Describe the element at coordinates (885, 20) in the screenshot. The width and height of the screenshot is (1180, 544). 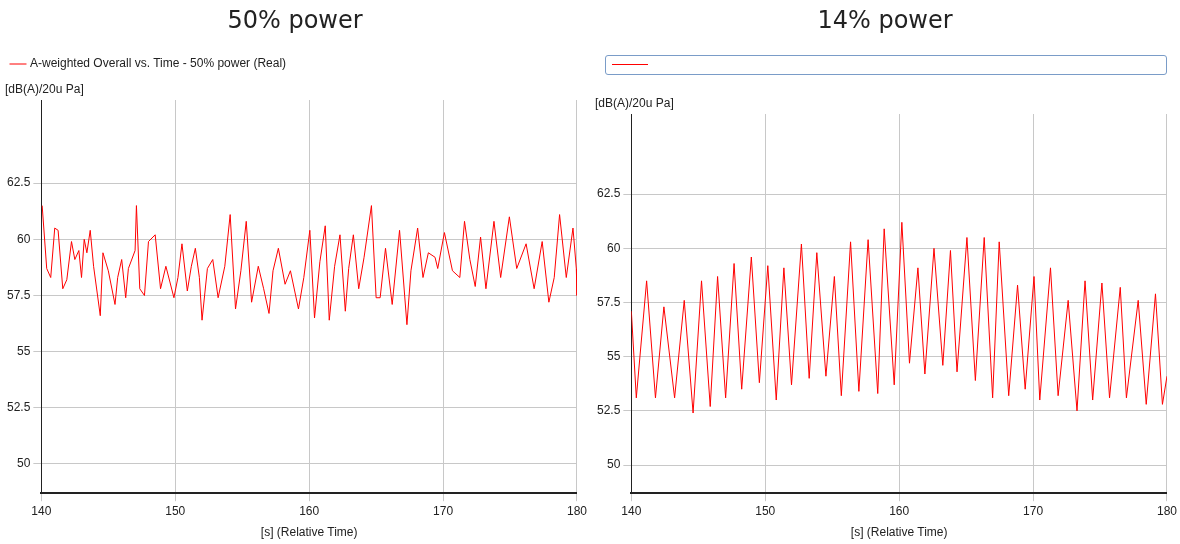
I see `chart-title: 14% power` at that location.